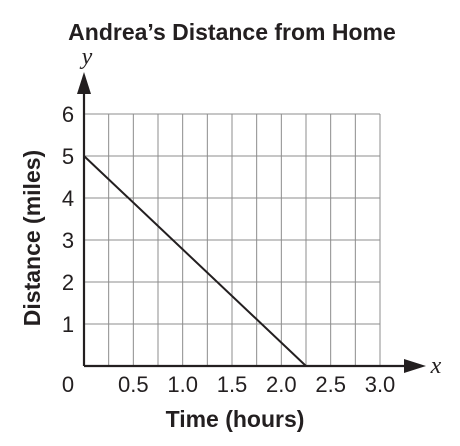 The image size is (460, 446). Describe the element at coordinates (133, 384) in the screenshot. I see `x-tick-label: 0.5` at that location.